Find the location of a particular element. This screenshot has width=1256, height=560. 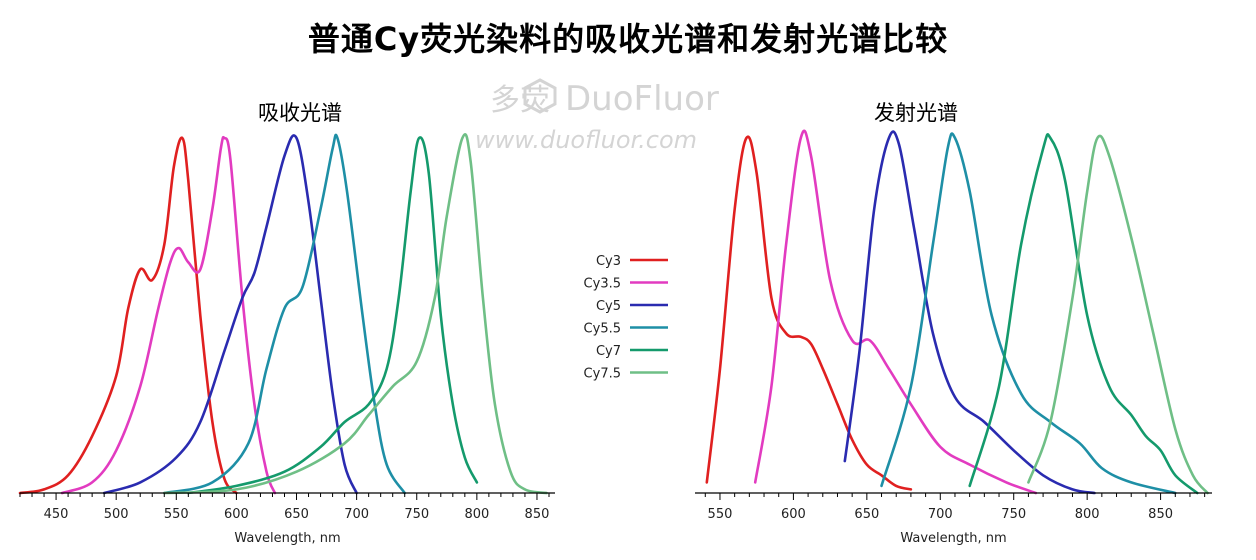

series-line-Cy7 is located at coordinates (333, 315).